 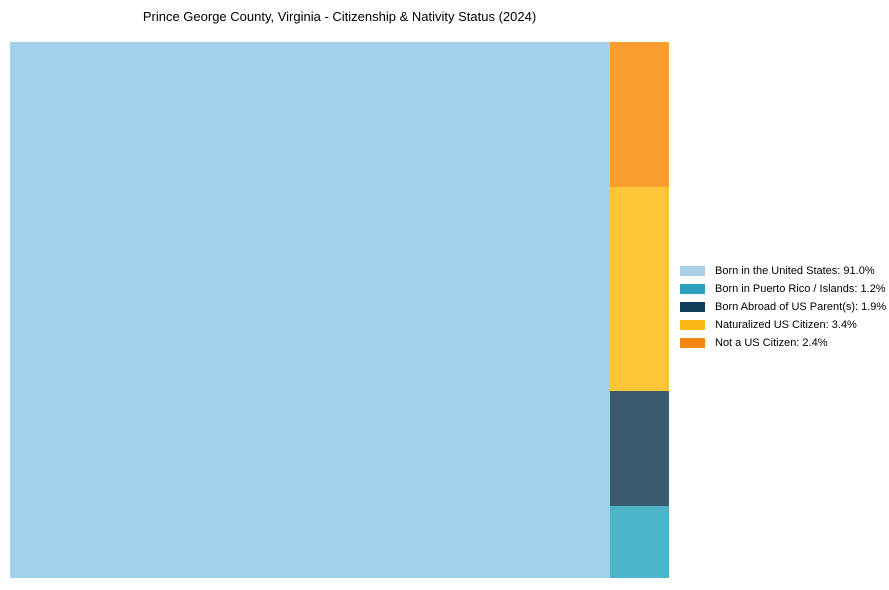 What do you see at coordinates (639, 541) in the screenshot?
I see `treemap-rect-born-in-puerto-rico-islands` at bounding box center [639, 541].